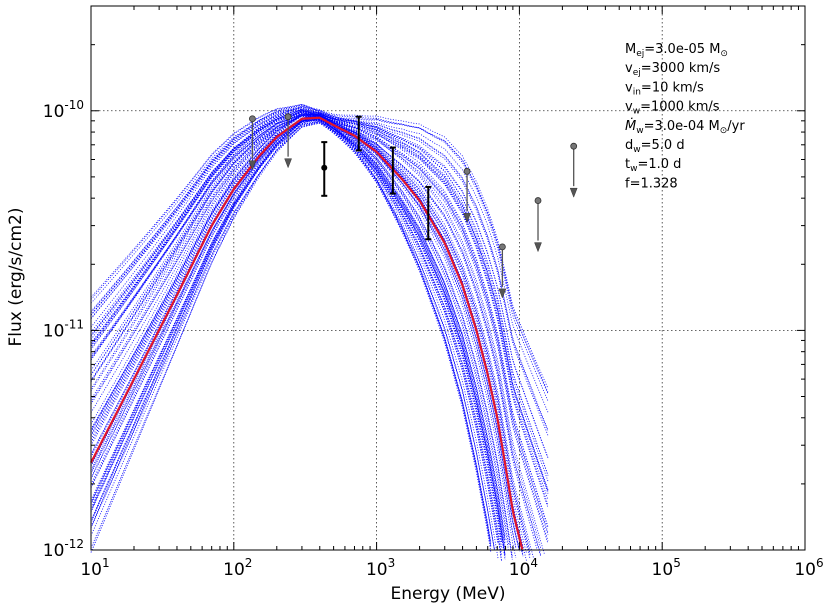 This screenshot has height=611, width=830. I want to click on upper-limits, so click(413, 206).